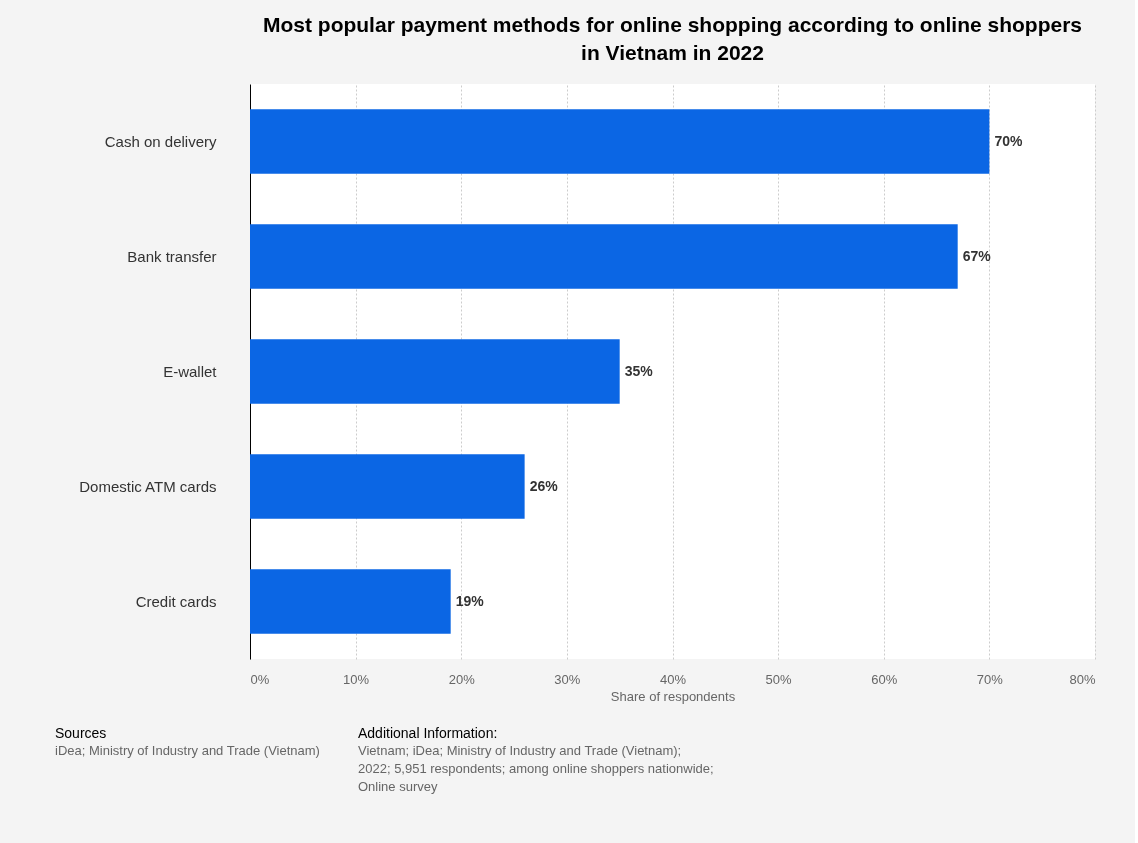  I want to click on x-tick-label: 60%, so click(884, 679).